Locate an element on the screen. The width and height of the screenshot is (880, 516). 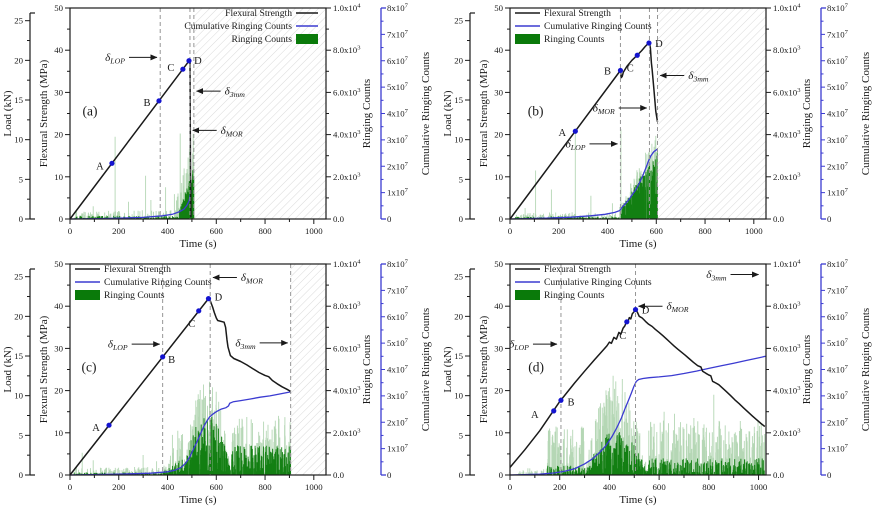
cumulative-ringing-counts-curve is located at coordinates (130, 205).